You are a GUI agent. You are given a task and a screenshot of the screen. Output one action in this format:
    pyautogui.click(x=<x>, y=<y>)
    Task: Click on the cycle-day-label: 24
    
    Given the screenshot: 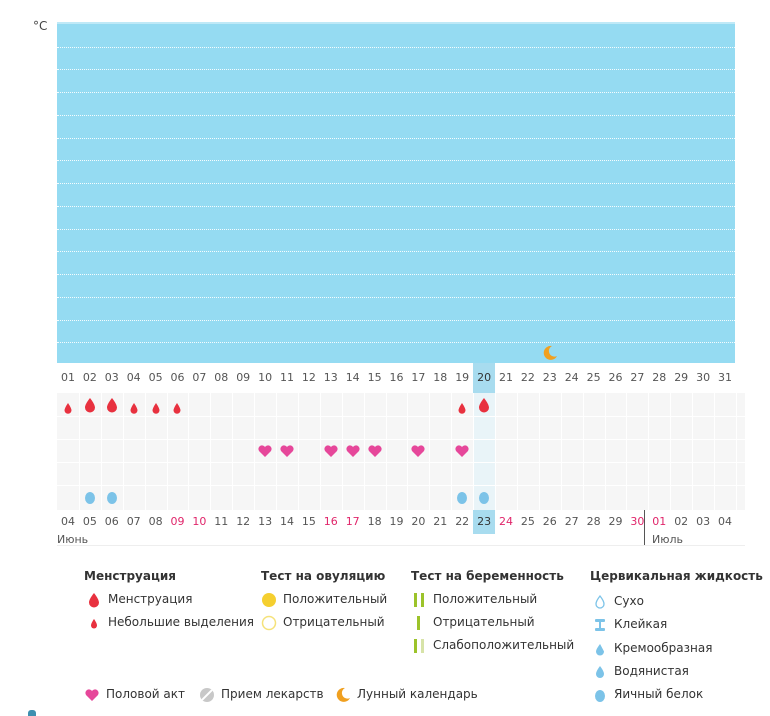 What is the action you would take?
    pyautogui.click(x=571, y=377)
    